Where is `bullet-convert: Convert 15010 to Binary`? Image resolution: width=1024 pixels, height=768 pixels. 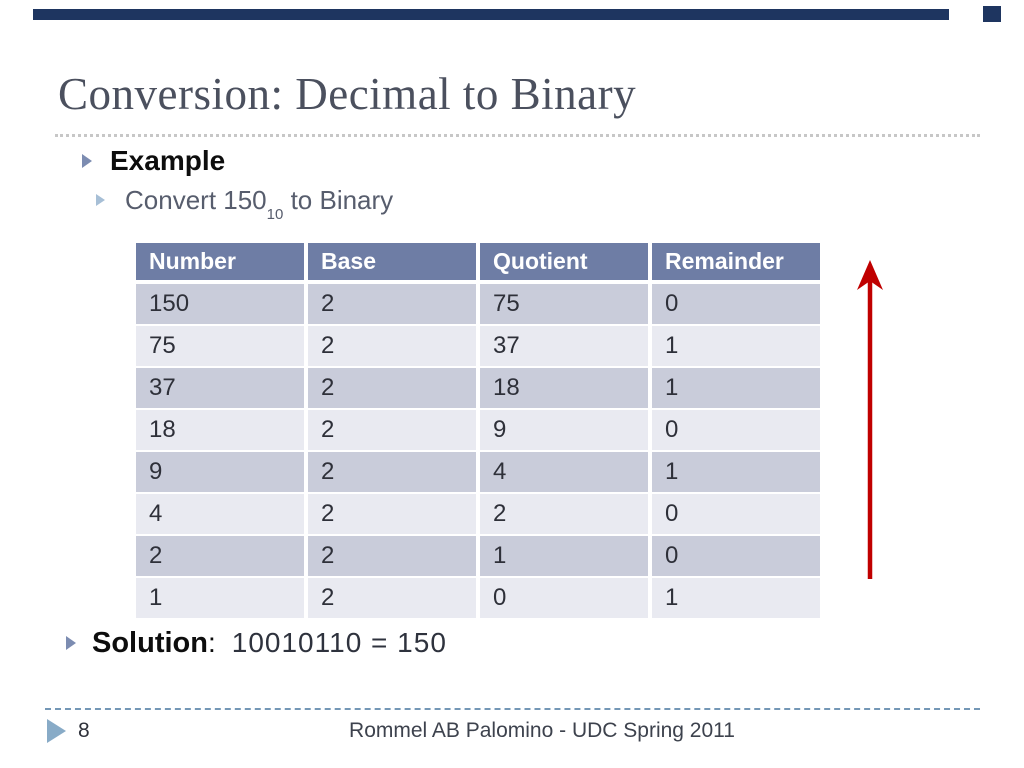
bullet-convert: Convert 15010 to Binary is located at coordinates (245, 203).